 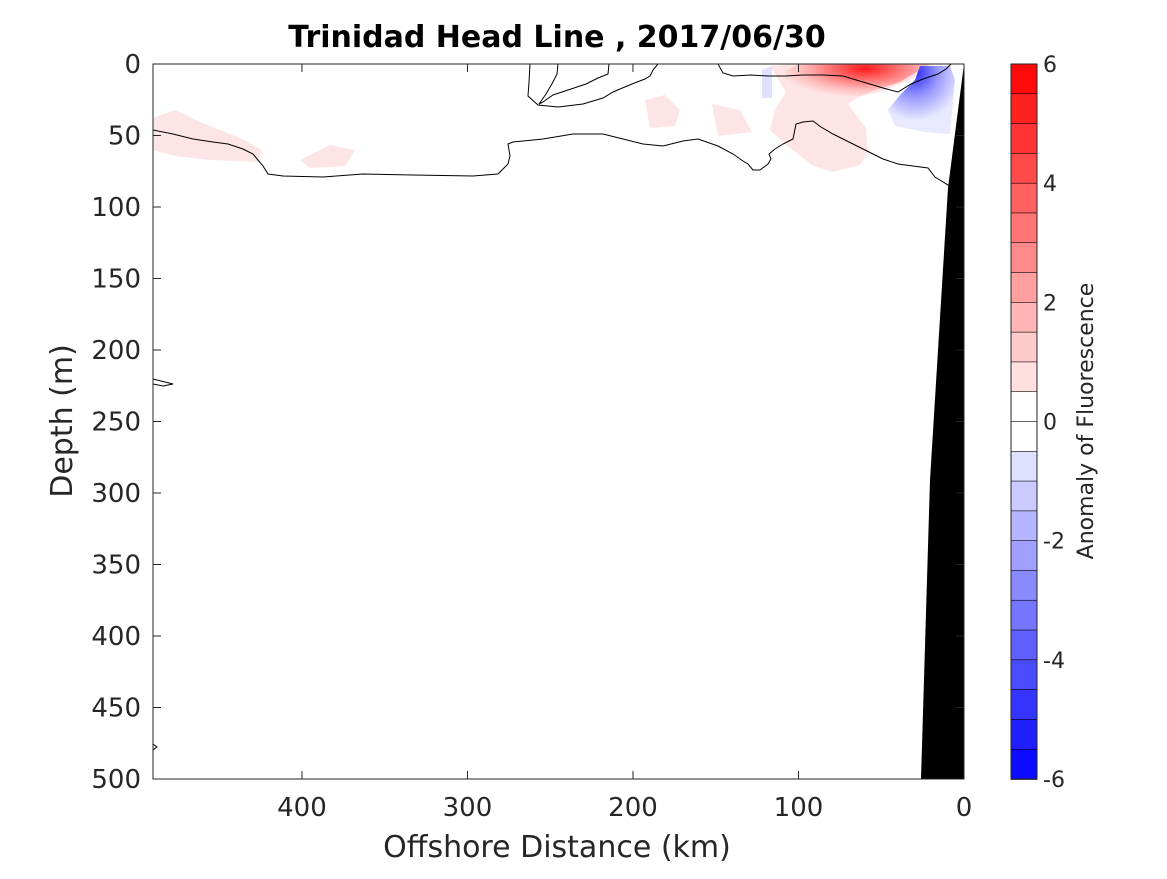 What do you see at coordinates (1050, 65) in the screenshot?
I see `colorbar-tick-label: 6` at bounding box center [1050, 65].